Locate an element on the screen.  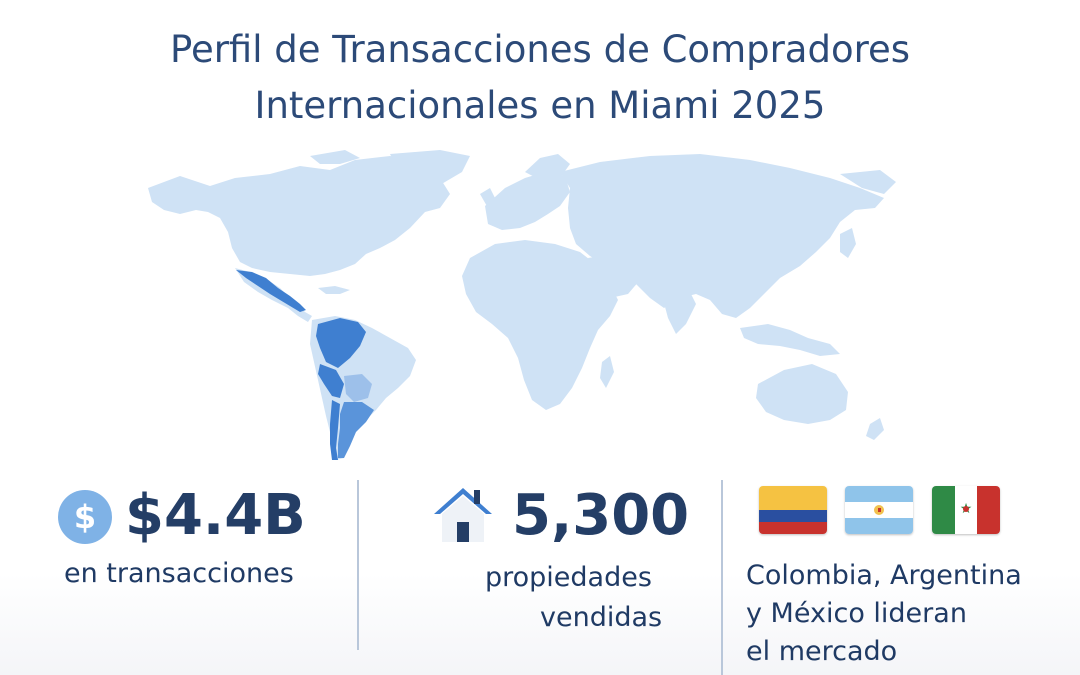
title-line-1: Perfil de Transacciones de Compradores is located at coordinates (540, 49).